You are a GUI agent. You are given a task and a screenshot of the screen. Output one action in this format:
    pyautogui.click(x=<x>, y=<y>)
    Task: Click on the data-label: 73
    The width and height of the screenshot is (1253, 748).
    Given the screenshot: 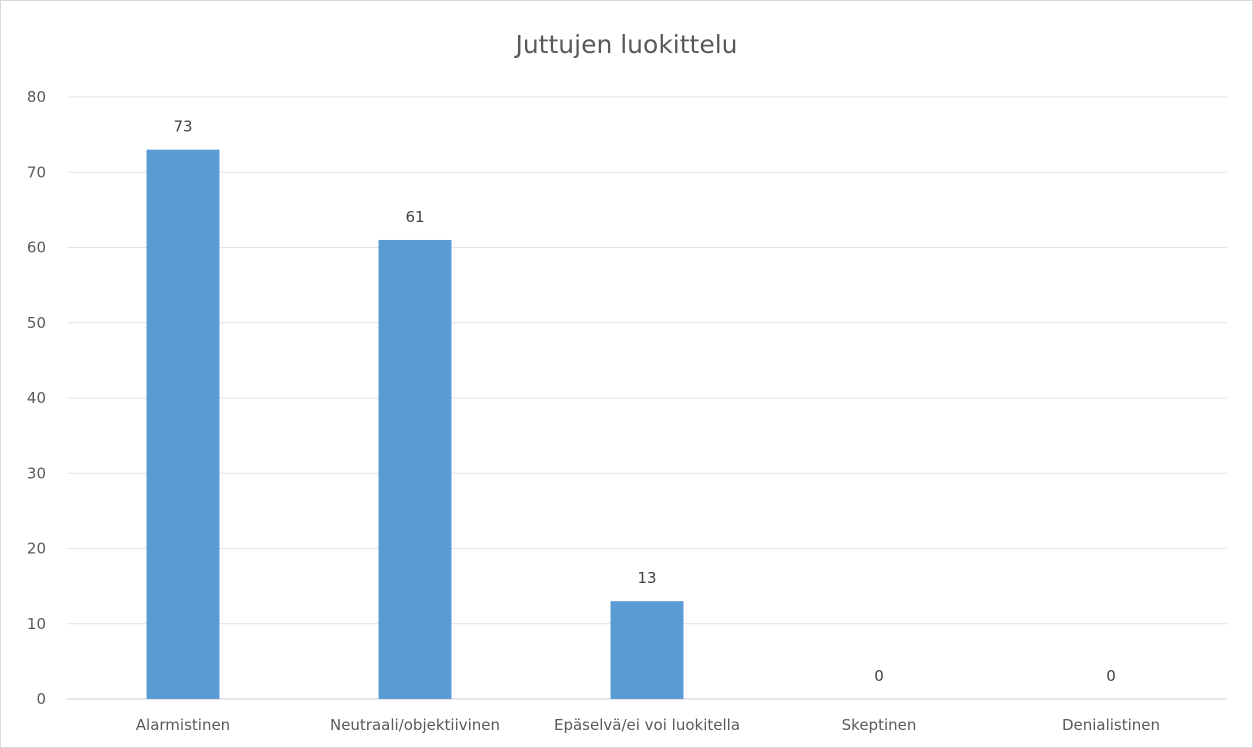 What is the action you would take?
    pyautogui.click(x=182, y=127)
    